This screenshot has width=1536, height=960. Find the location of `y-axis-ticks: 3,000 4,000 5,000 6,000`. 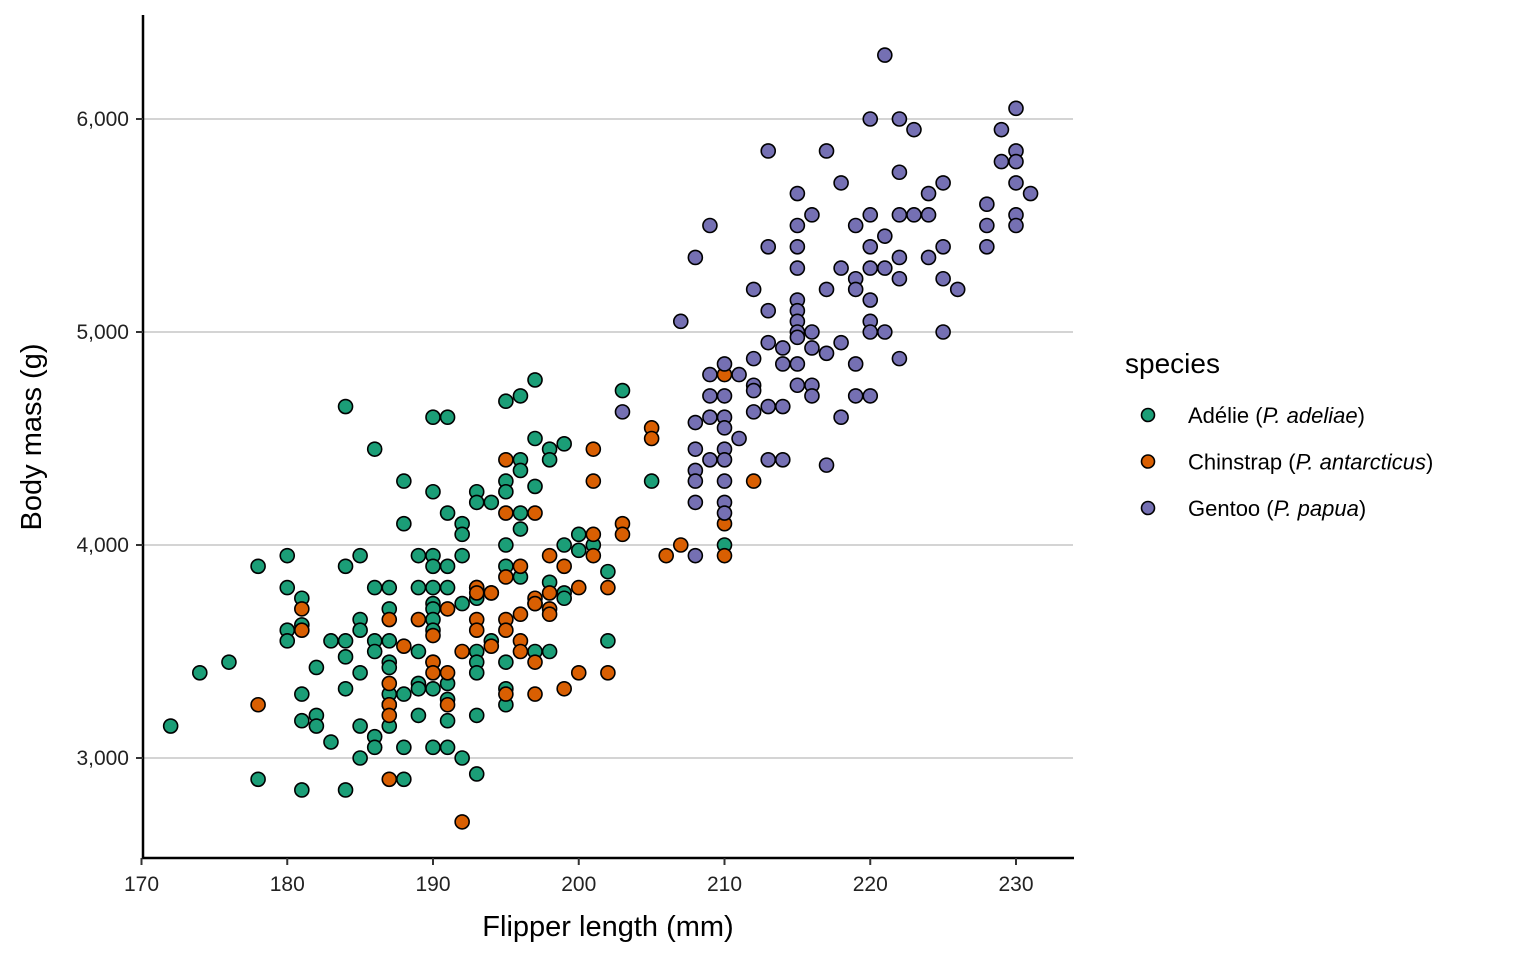

y-axis-ticks: 3,000 4,000 5,000 6,000 is located at coordinates (109, 439).